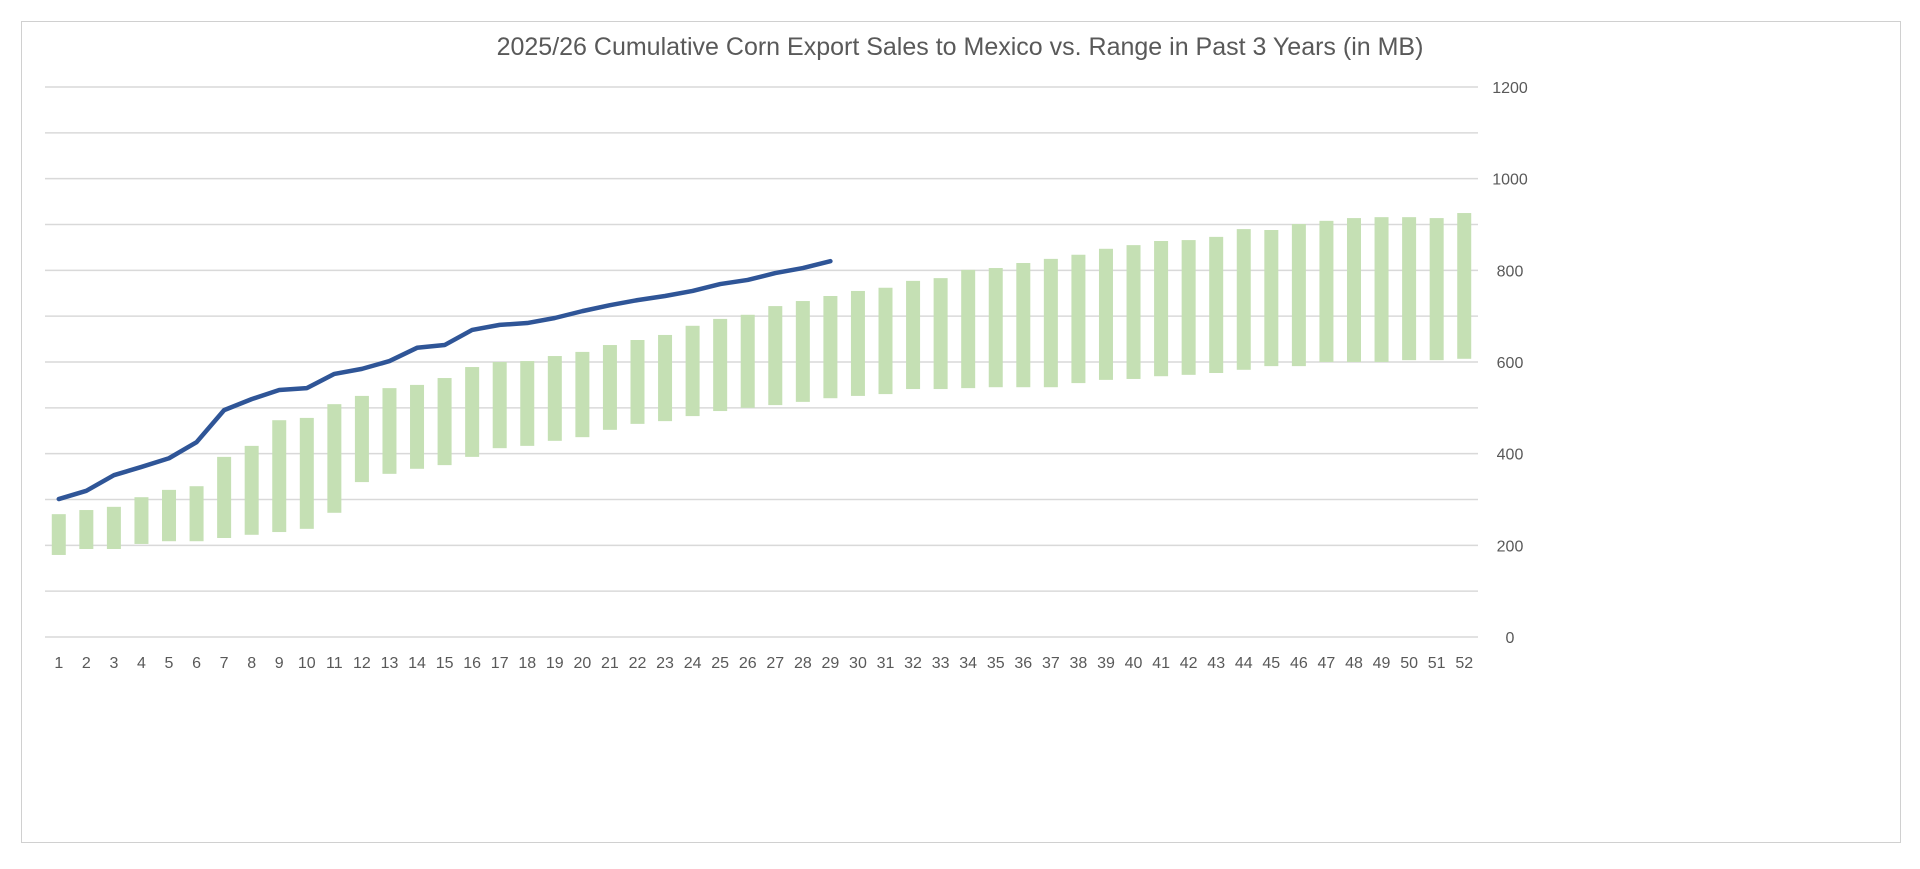  I want to click on x-tick-label: 3, so click(113, 663).